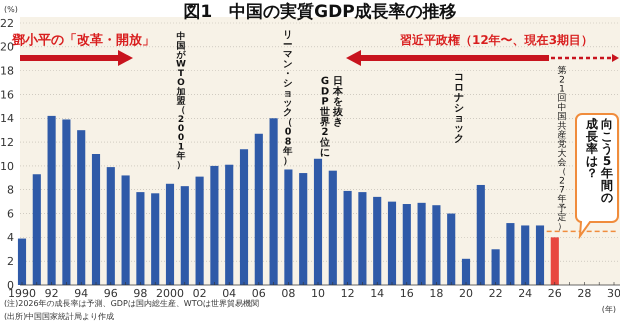 Image resolution: width=620 pixels, height=324 pixels. What do you see at coordinates (51, 293) in the screenshot?
I see `x-tick-label: 92` at bounding box center [51, 293].